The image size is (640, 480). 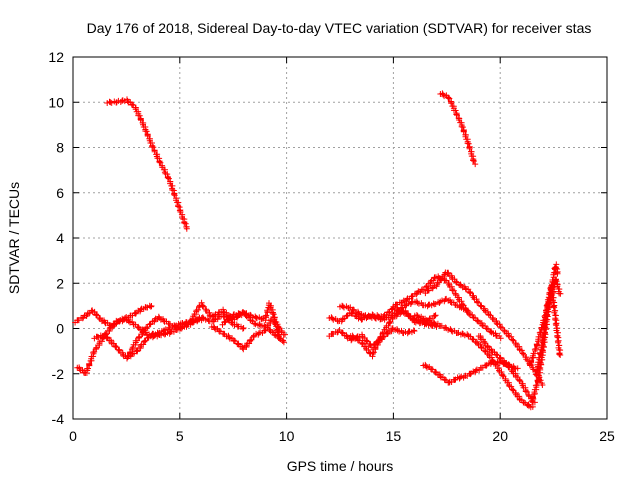 I want to click on x-tick-label: 5, so click(x=180, y=436).